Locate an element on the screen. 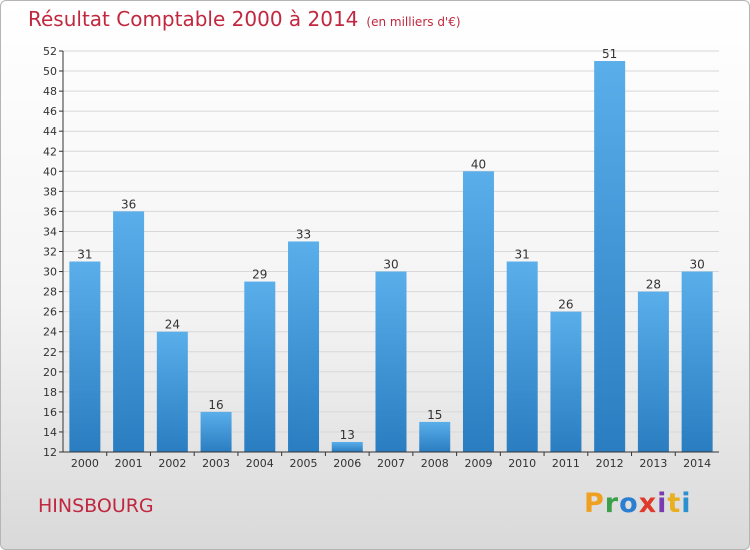  y-tick-label: 26 is located at coordinates (50, 312).